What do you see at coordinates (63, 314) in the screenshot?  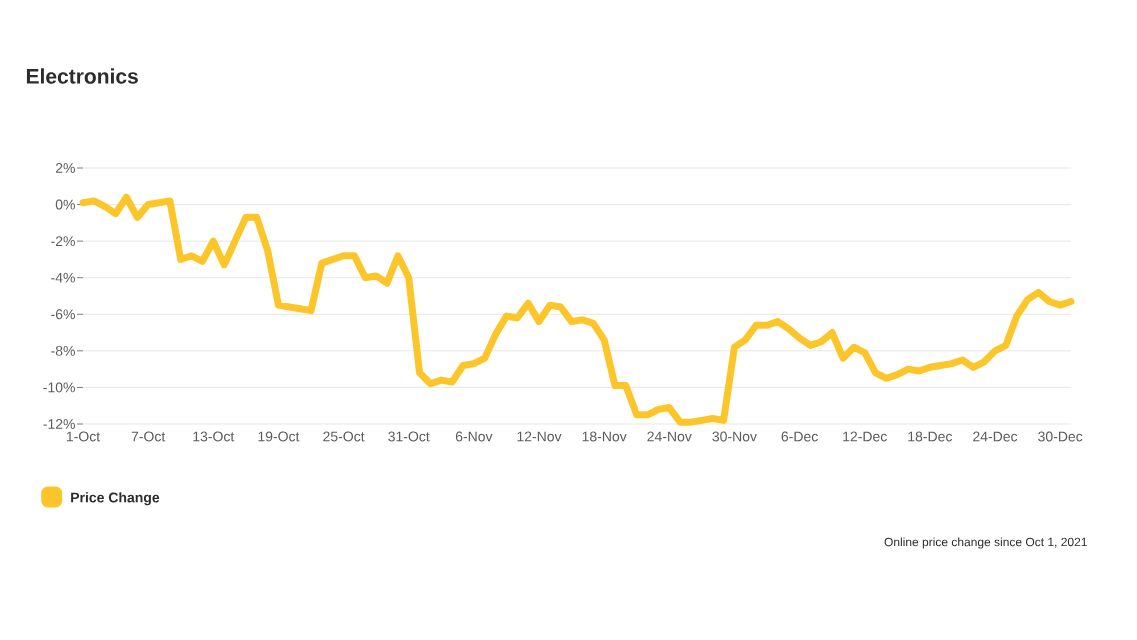 I see `y-tick-label: -6%` at bounding box center [63, 314].